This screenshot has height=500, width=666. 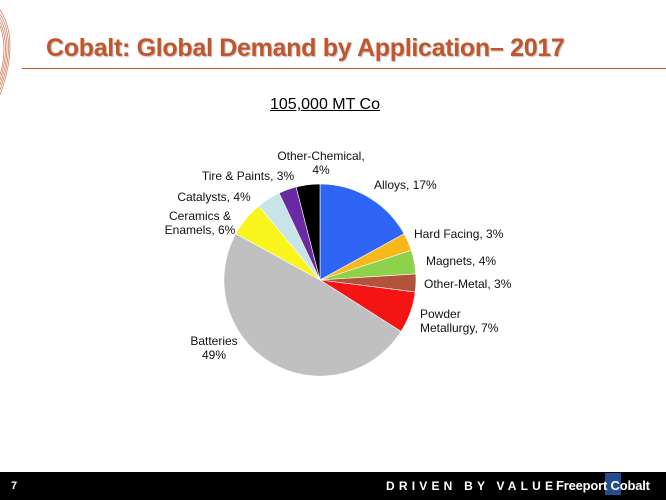 What do you see at coordinates (213, 348) in the screenshot?
I see `slice-label-batteries: Batteries 49%` at bounding box center [213, 348].